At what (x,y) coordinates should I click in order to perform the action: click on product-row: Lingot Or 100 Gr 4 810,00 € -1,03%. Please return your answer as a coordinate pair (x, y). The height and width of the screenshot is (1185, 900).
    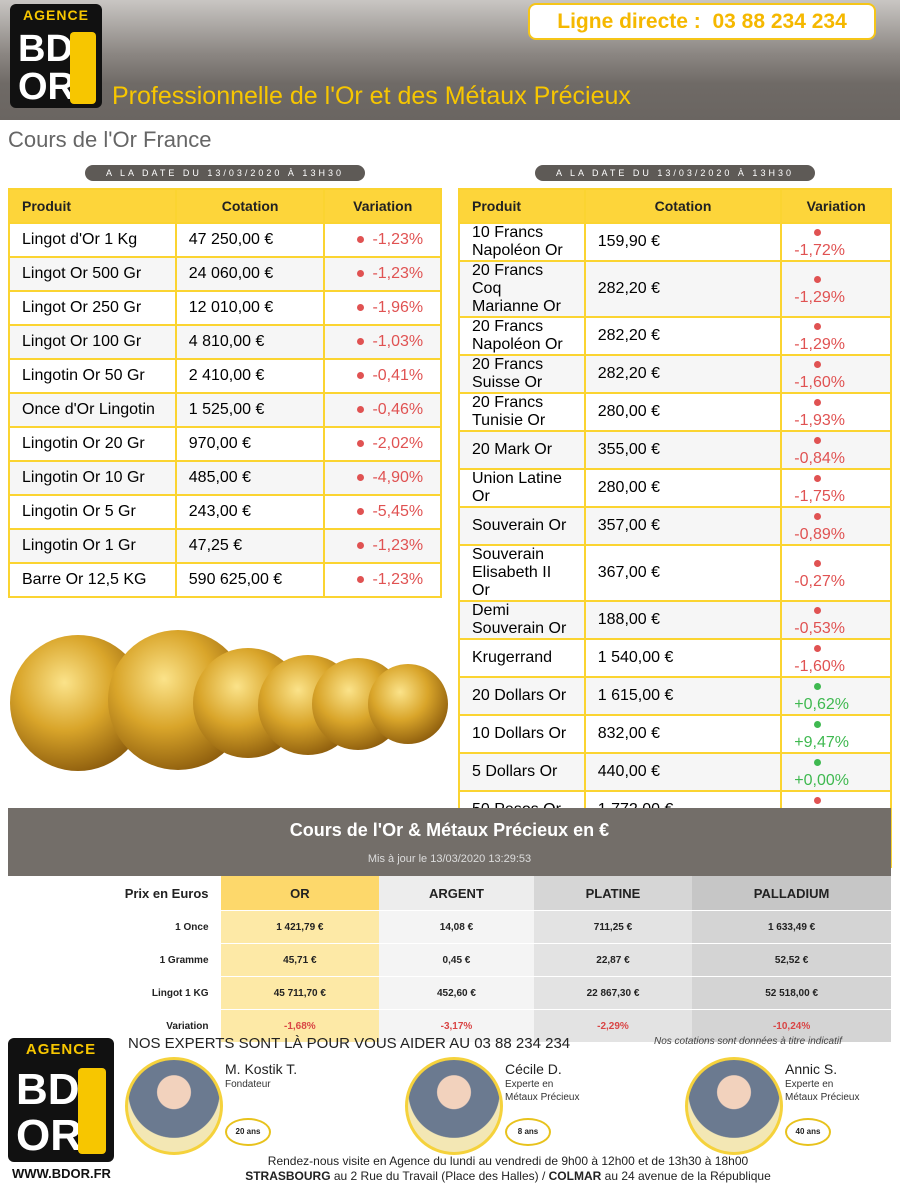
    Looking at the image, I should click on (225, 342).